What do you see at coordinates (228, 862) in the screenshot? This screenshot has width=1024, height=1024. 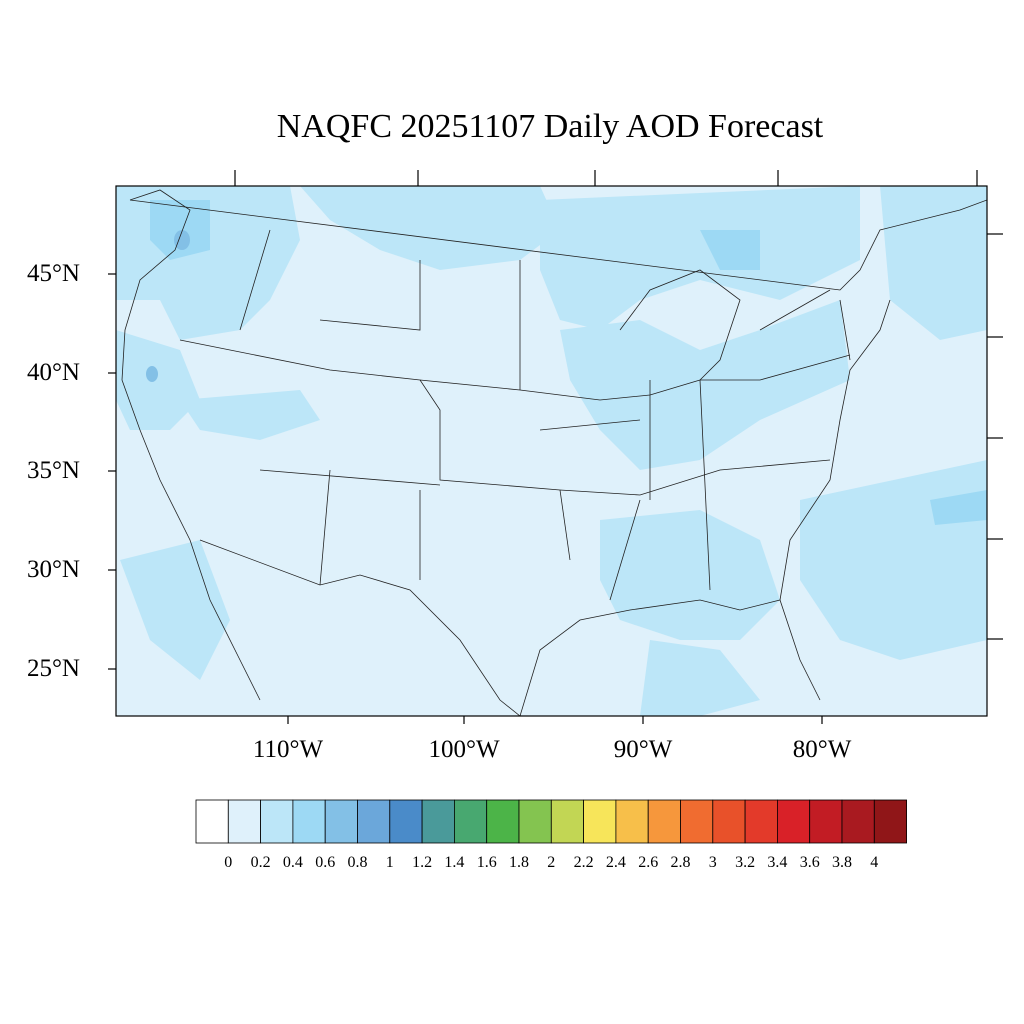 I see `colorbar-tick-label: 0` at bounding box center [228, 862].